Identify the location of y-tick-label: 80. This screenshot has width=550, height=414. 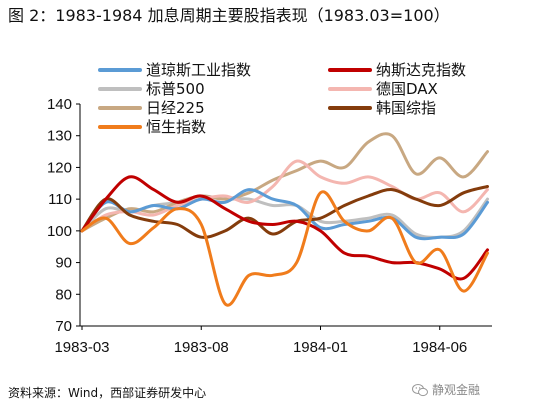
(63, 294).